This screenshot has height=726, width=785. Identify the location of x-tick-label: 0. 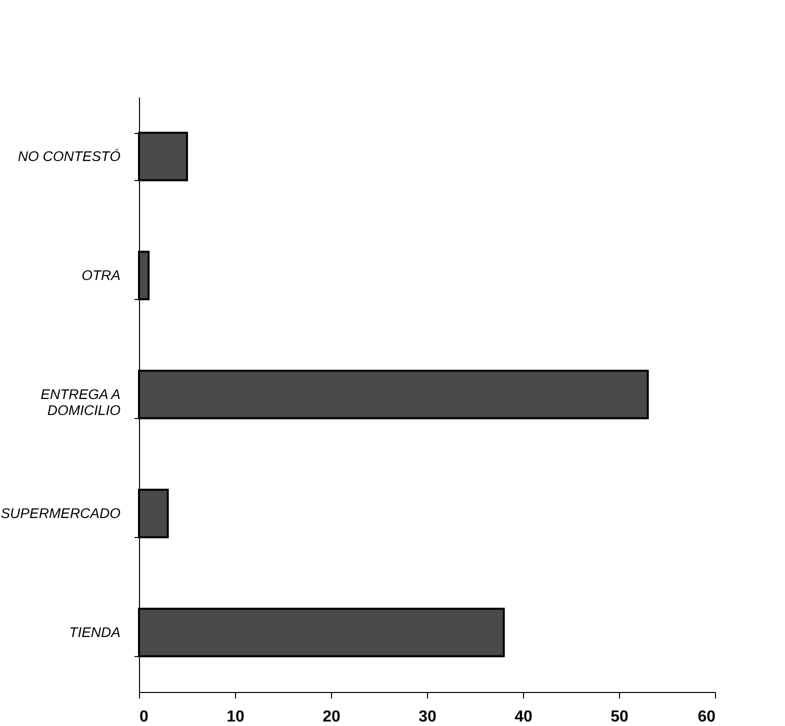
(144, 717).